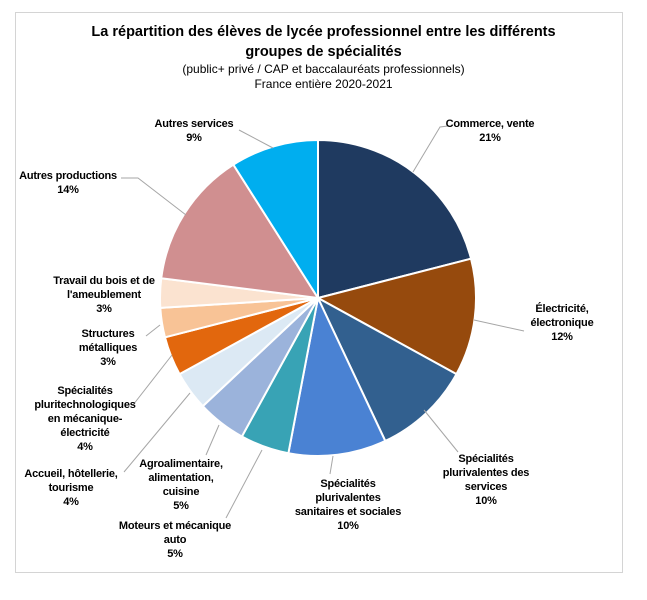 Image resolution: width=647 pixels, height=600 pixels. What do you see at coordinates (194, 131) in the screenshot?
I see `pie-label-autres-services: Autres services 9%` at bounding box center [194, 131].